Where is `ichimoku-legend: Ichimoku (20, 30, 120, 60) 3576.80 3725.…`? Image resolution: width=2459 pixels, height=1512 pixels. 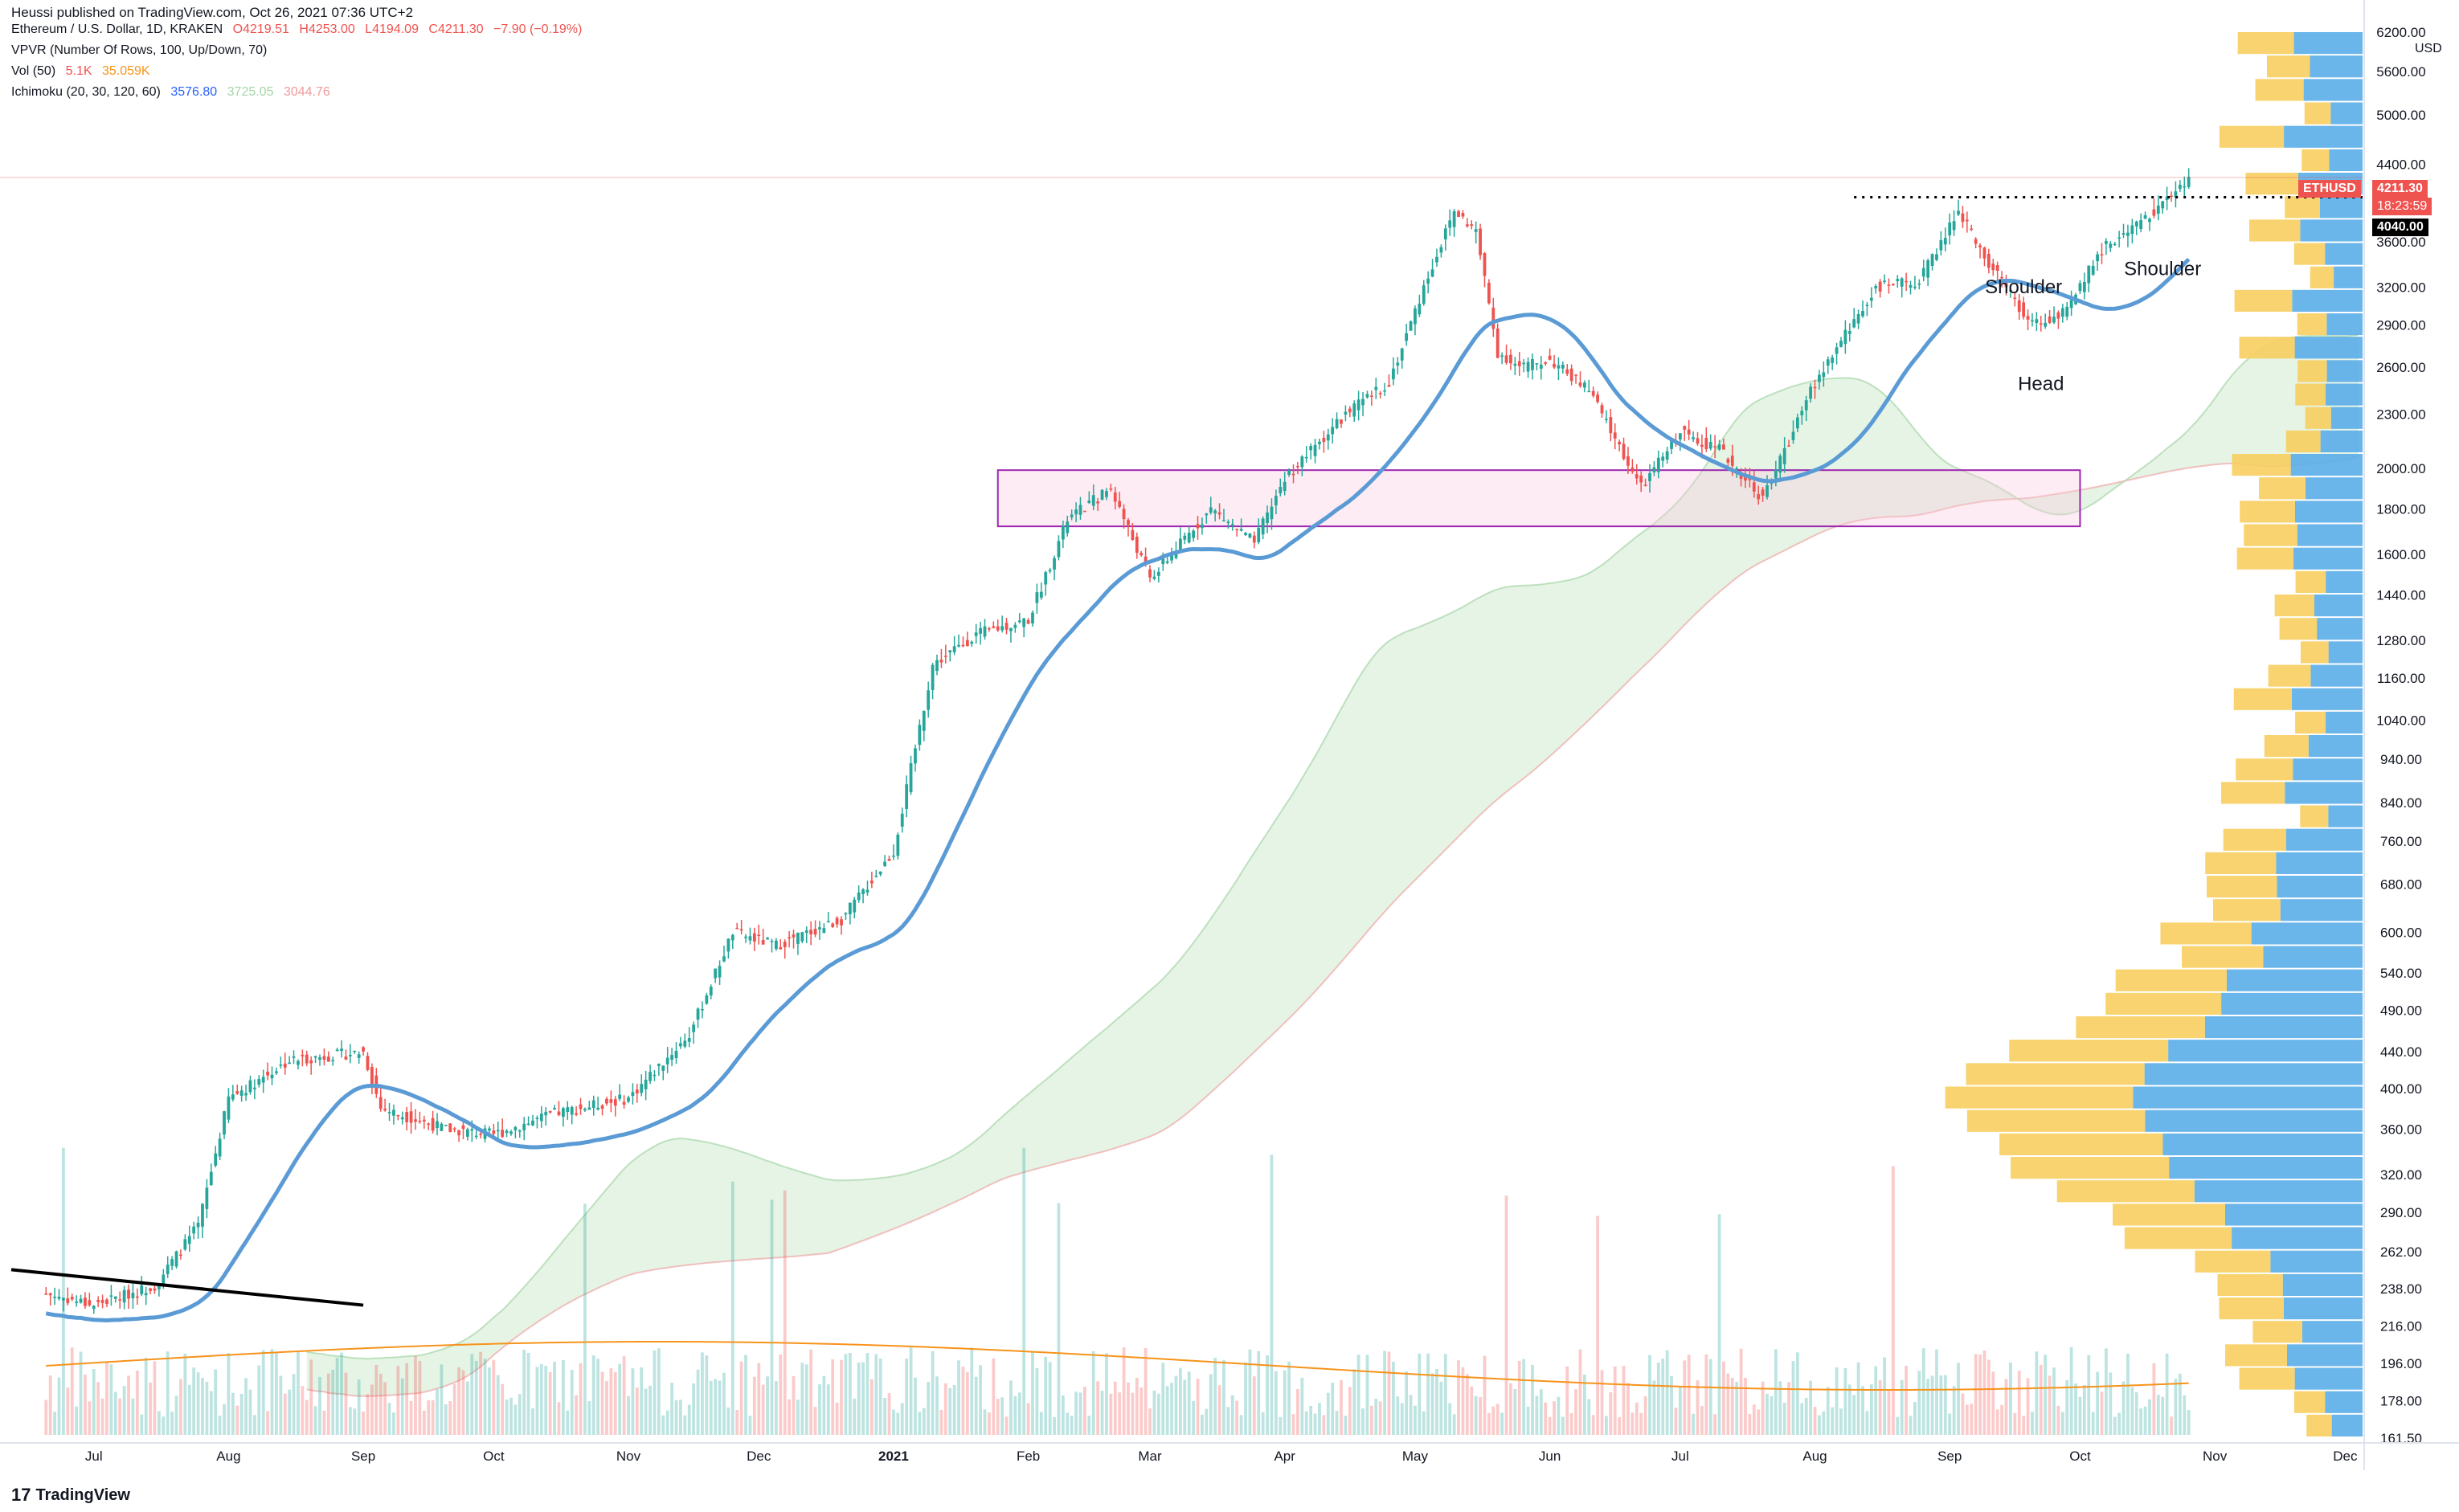 ichimoku-legend: Ichimoku (20, 30, 120, 60) 3576.80 3725.… is located at coordinates (174, 92).